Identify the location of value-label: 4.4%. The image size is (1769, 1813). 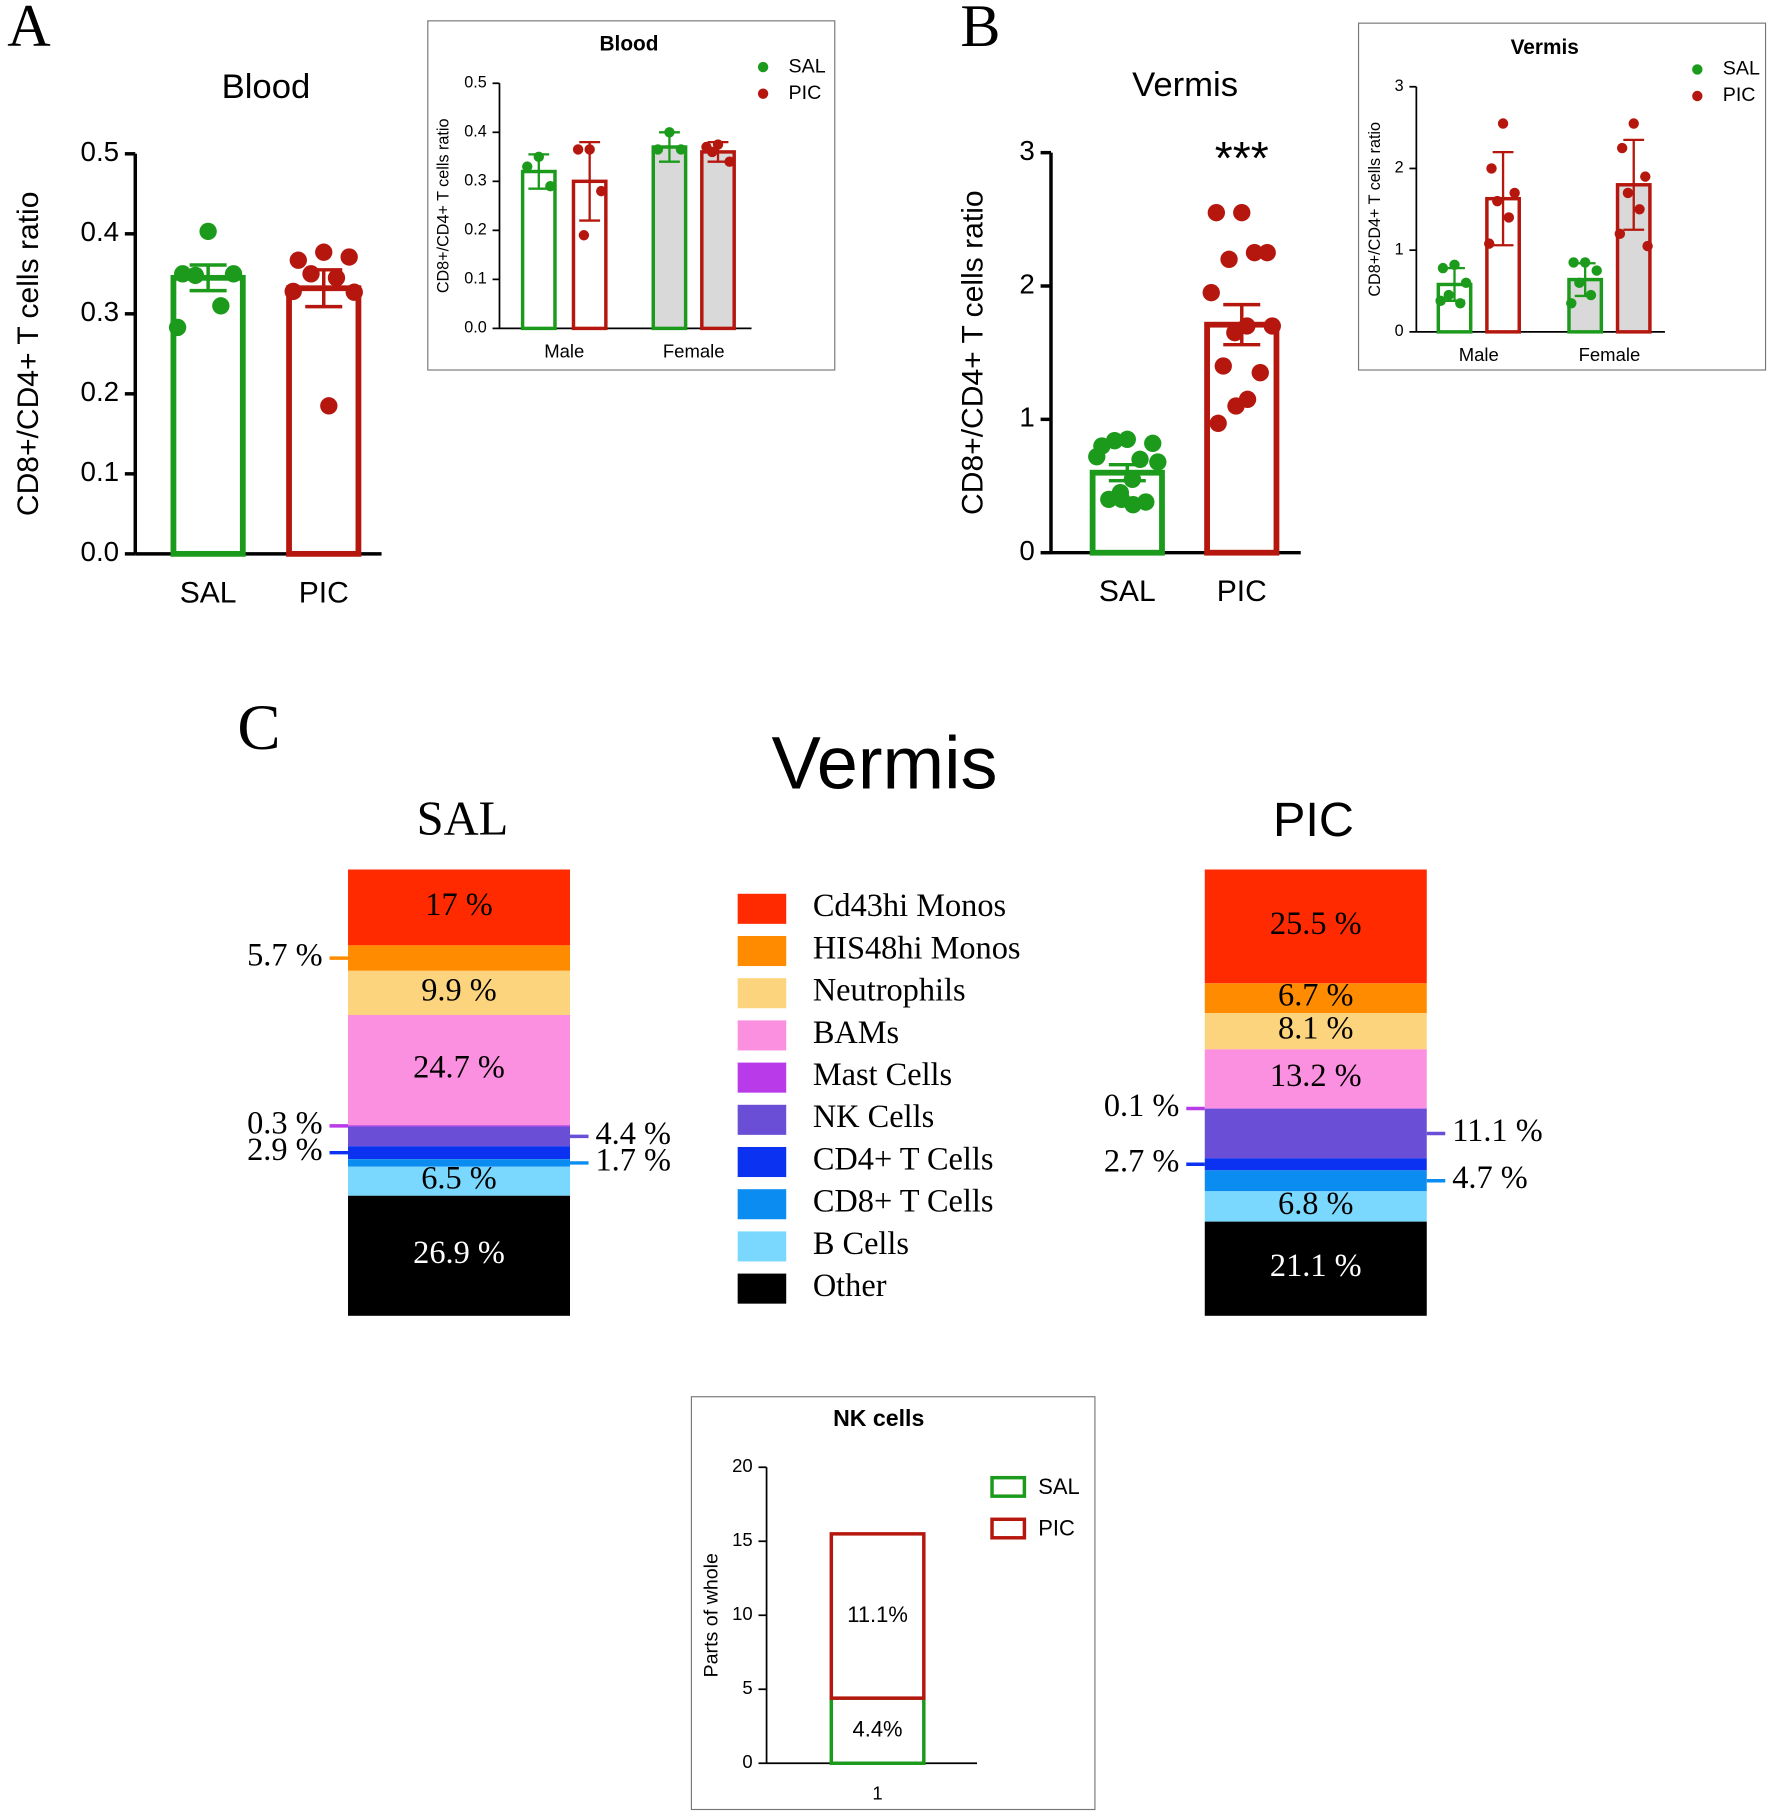
(878, 1728).